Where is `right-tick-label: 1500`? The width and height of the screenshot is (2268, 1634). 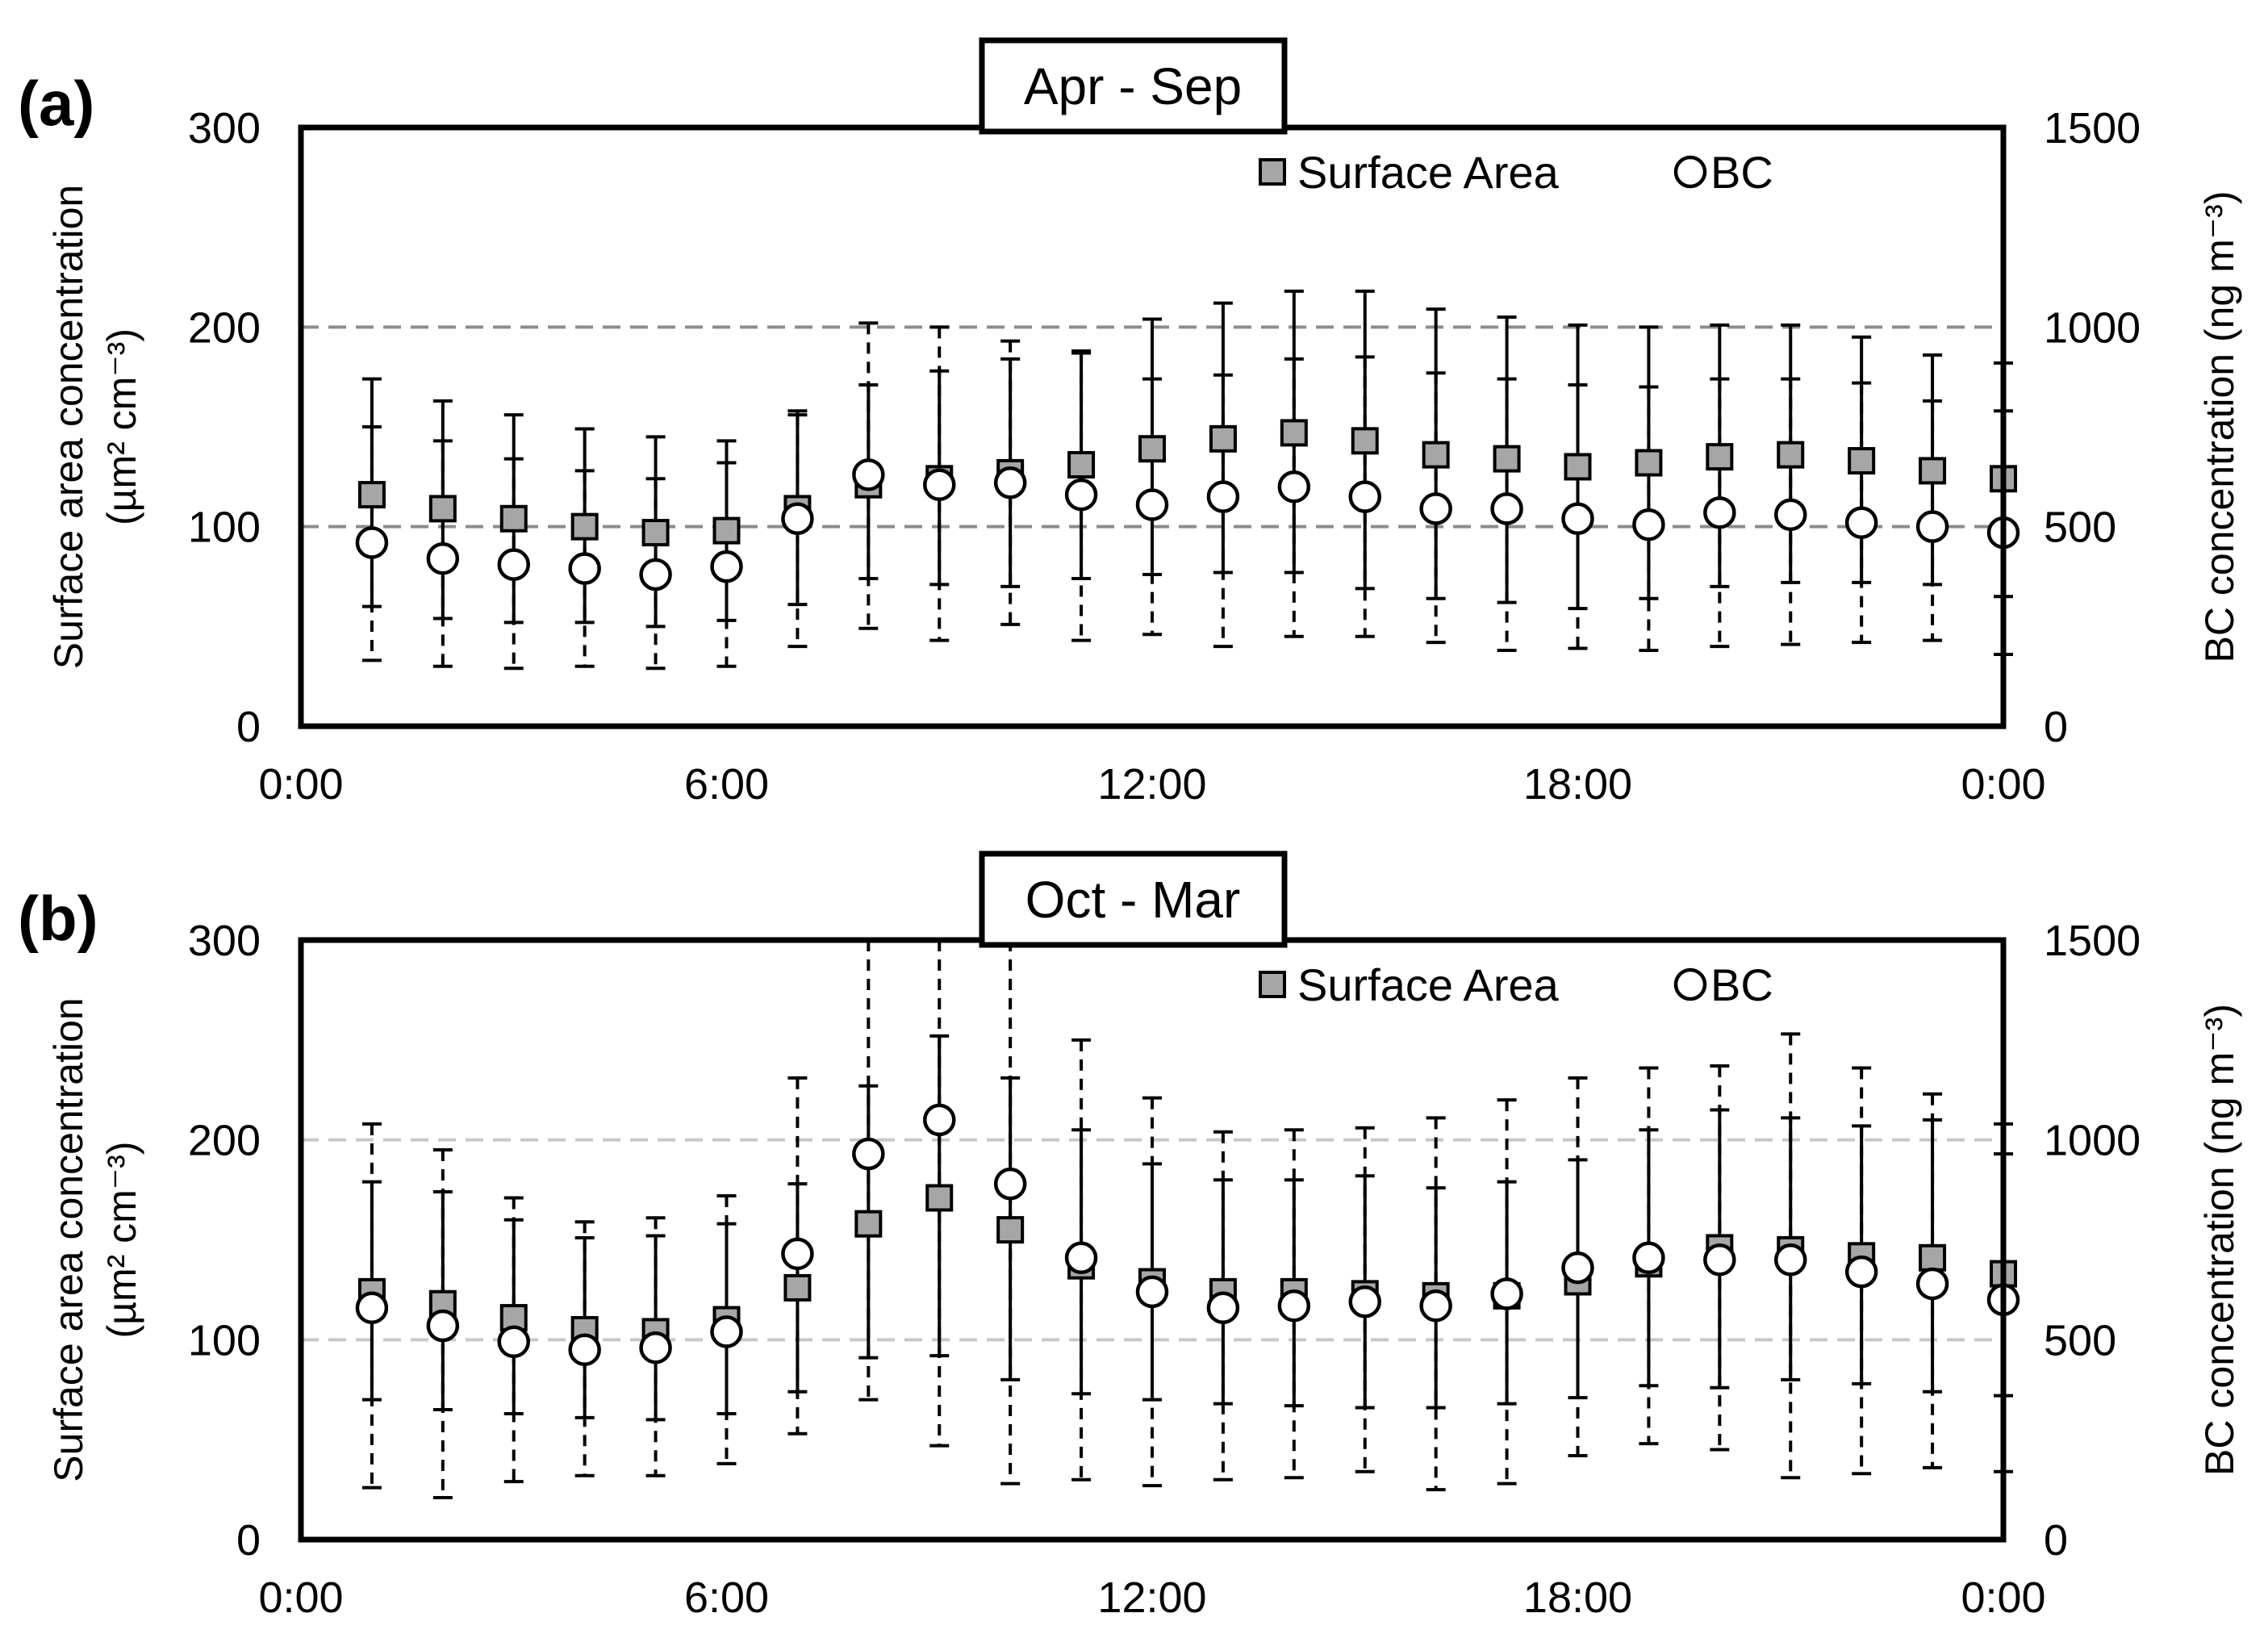 right-tick-label: 1500 is located at coordinates (2092, 128).